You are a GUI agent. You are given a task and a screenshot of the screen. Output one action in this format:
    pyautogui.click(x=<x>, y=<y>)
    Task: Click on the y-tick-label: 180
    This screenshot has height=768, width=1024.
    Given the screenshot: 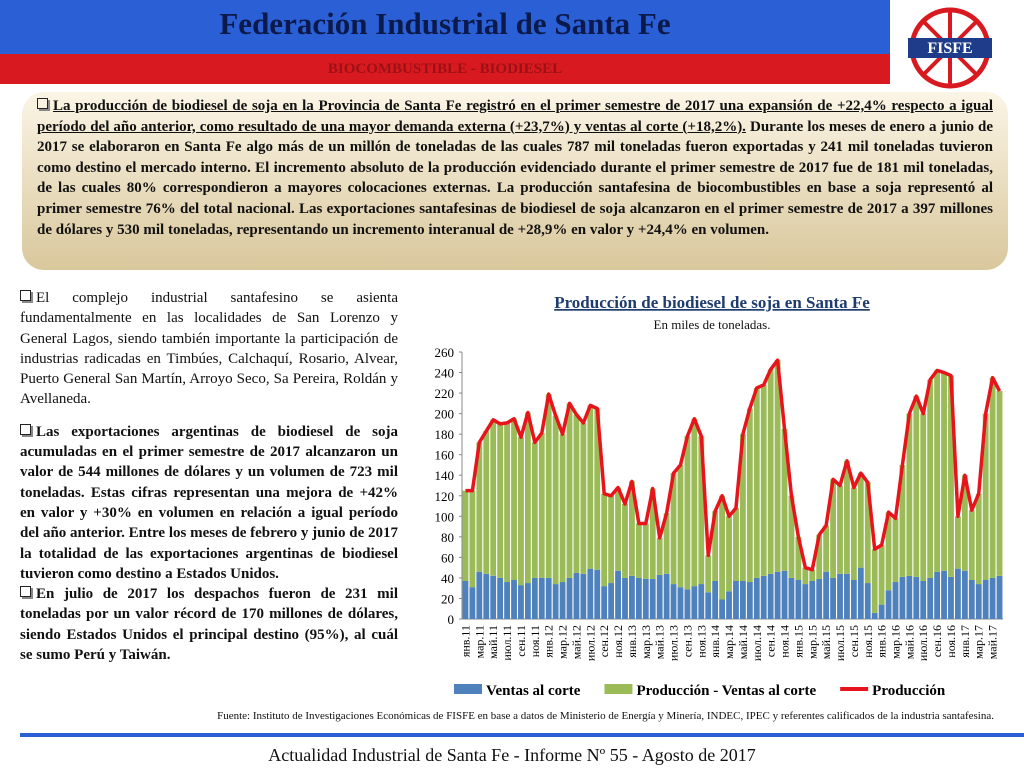 What is the action you would take?
    pyautogui.click(x=445, y=434)
    